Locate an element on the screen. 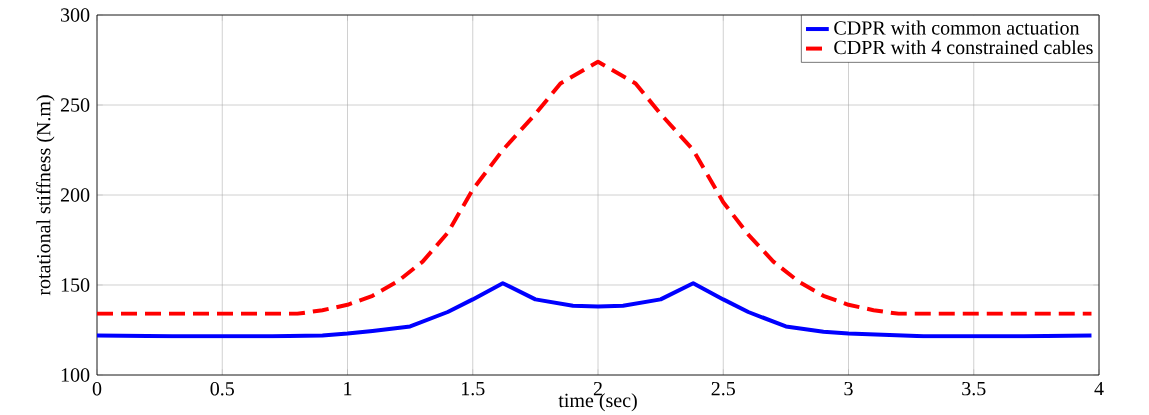 The image size is (1149, 415). x-tick-label: 3.5 is located at coordinates (974, 388).